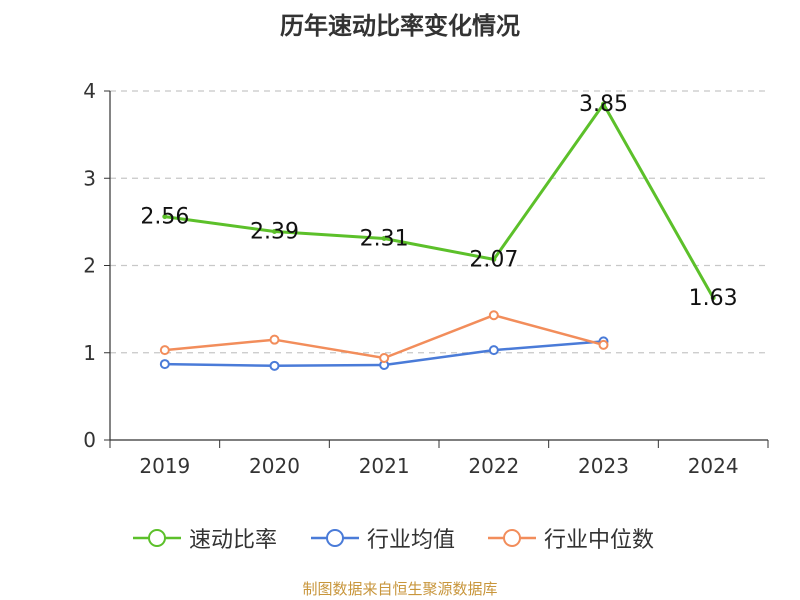 The height and width of the screenshot is (600, 800). Describe the element at coordinates (164, 466) in the screenshot. I see `x-tick-label-2019: 2019` at that location.